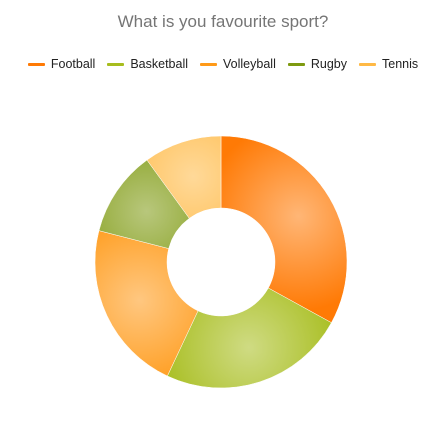 This screenshot has height=423, width=446. I want to click on chart-title: What is you favourite sport?, so click(223, 21).